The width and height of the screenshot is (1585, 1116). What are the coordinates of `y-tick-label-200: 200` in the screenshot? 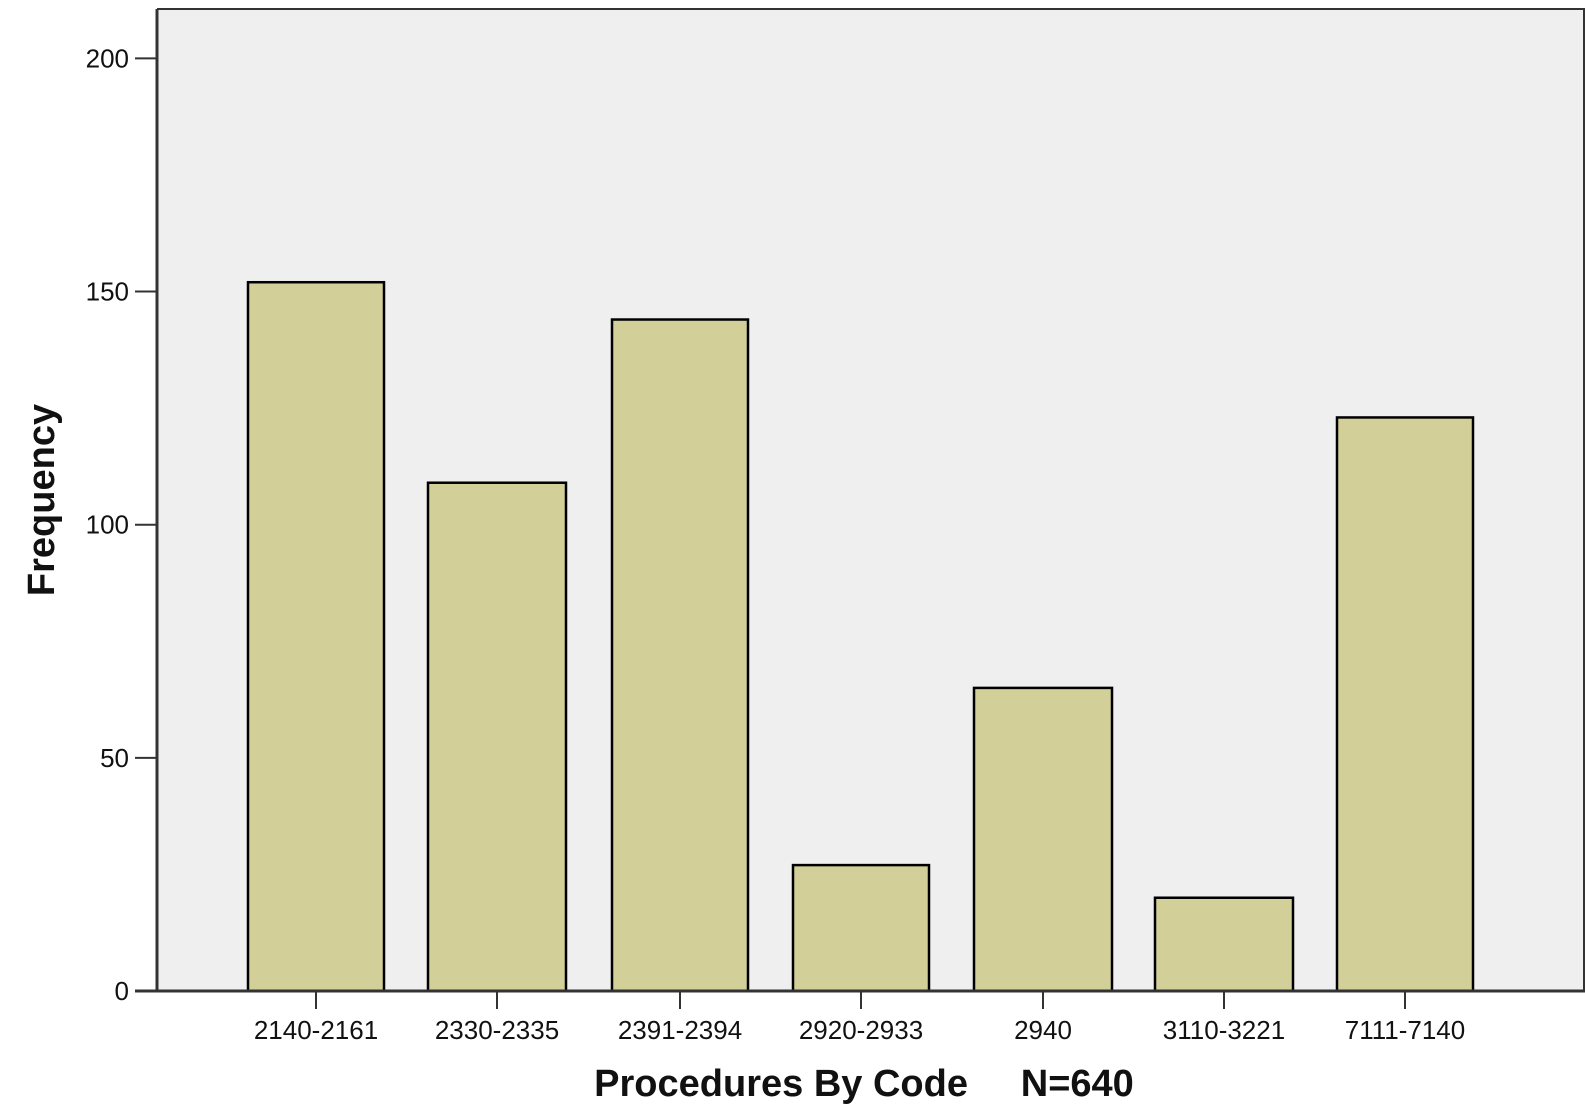 It's located at (107, 58).